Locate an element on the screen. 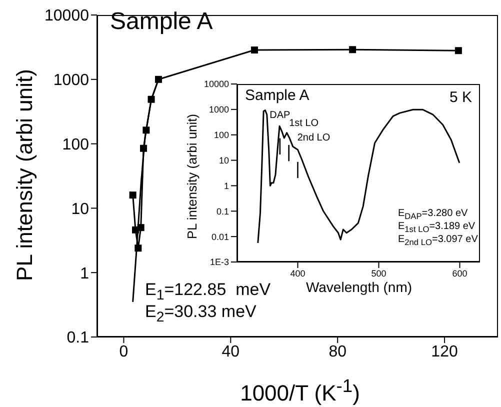  x-tick-label: 500 is located at coordinates (378, 273).